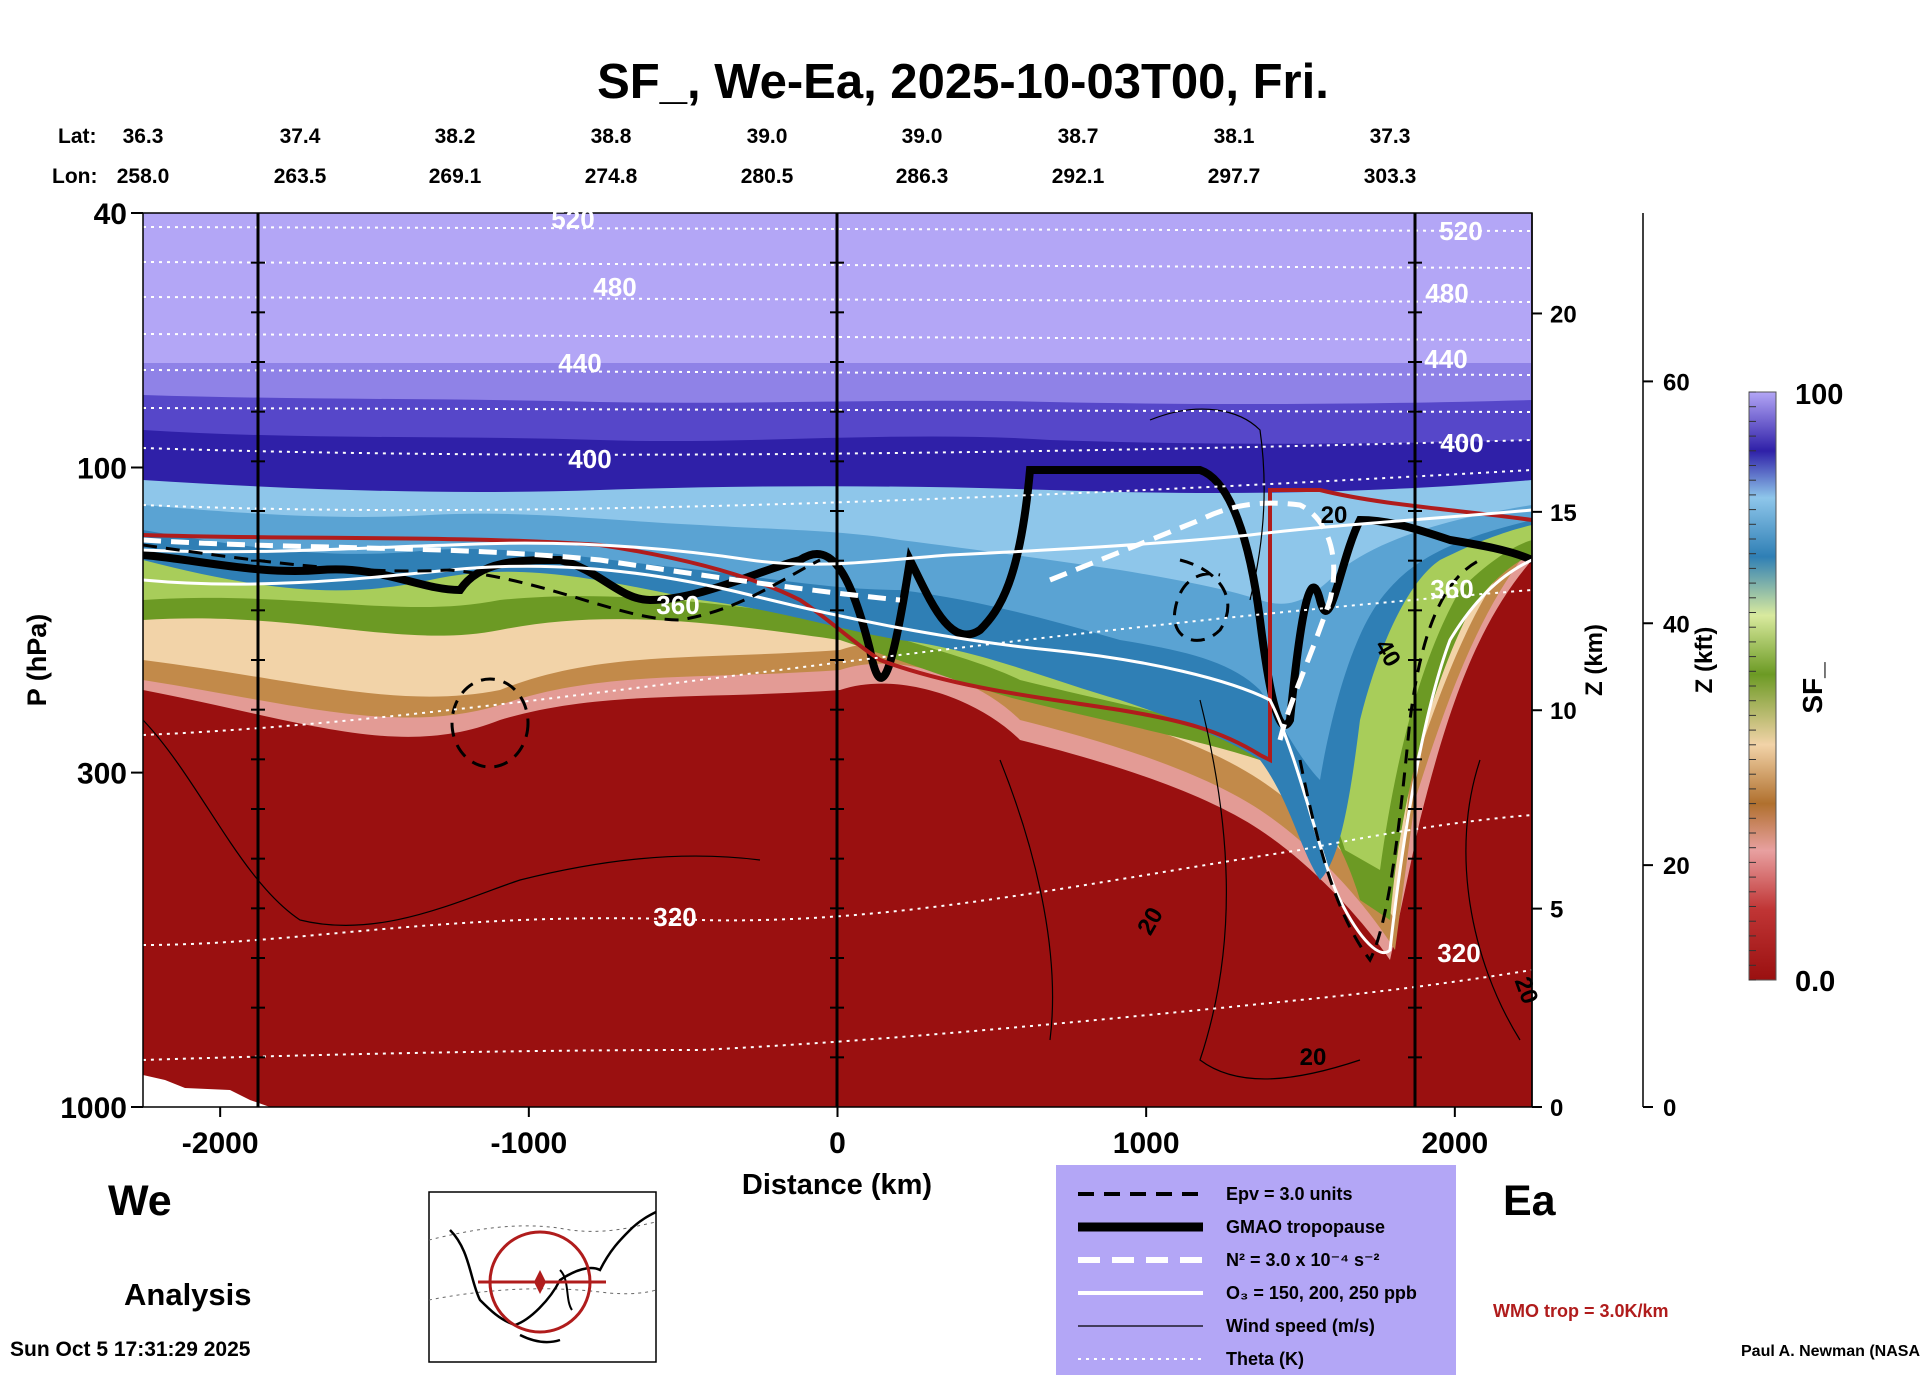  I want to click on lon-value: 280.5, so click(767, 176).